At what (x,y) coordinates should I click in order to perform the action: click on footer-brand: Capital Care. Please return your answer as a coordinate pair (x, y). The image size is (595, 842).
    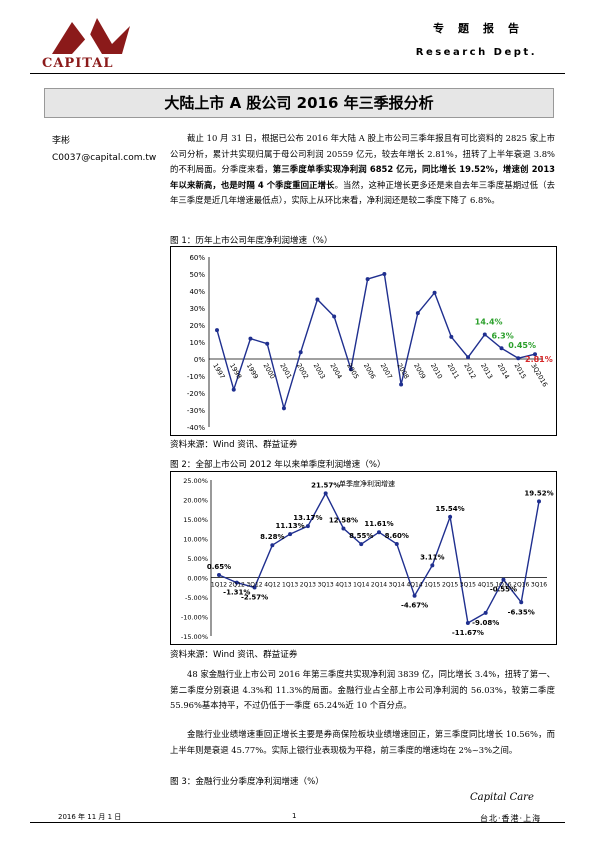
    Looking at the image, I should click on (502, 797).